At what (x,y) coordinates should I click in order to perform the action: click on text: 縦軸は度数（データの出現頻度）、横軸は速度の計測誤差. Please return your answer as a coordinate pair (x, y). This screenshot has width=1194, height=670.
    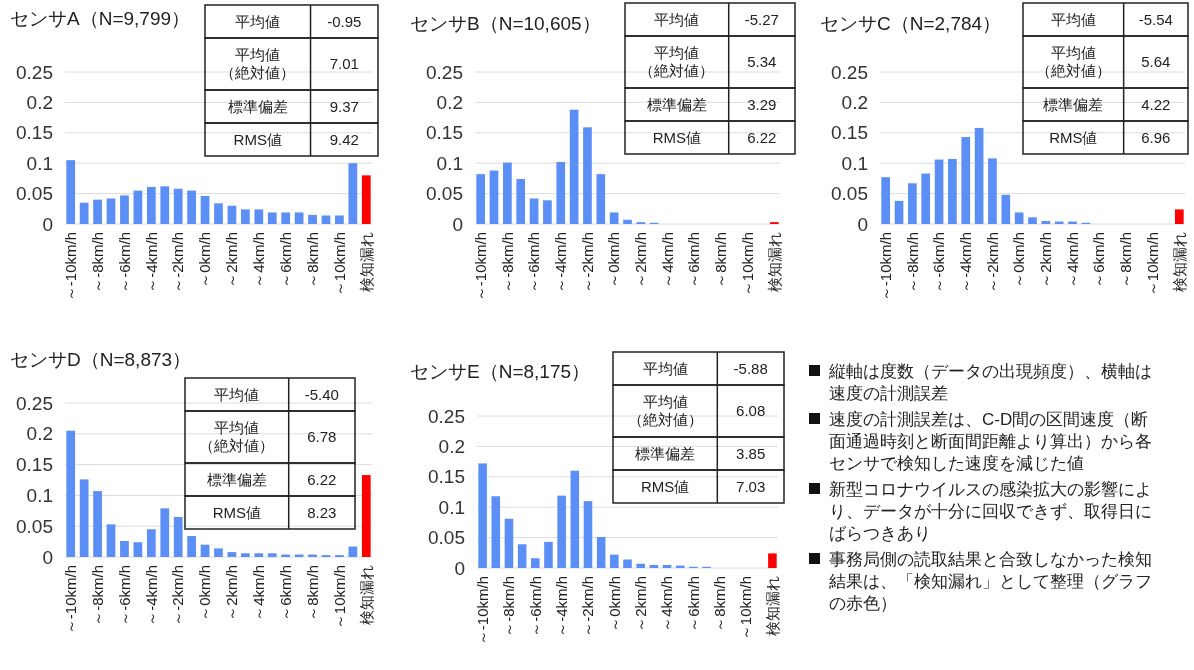
    Looking at the image, I should click on (990, 382).